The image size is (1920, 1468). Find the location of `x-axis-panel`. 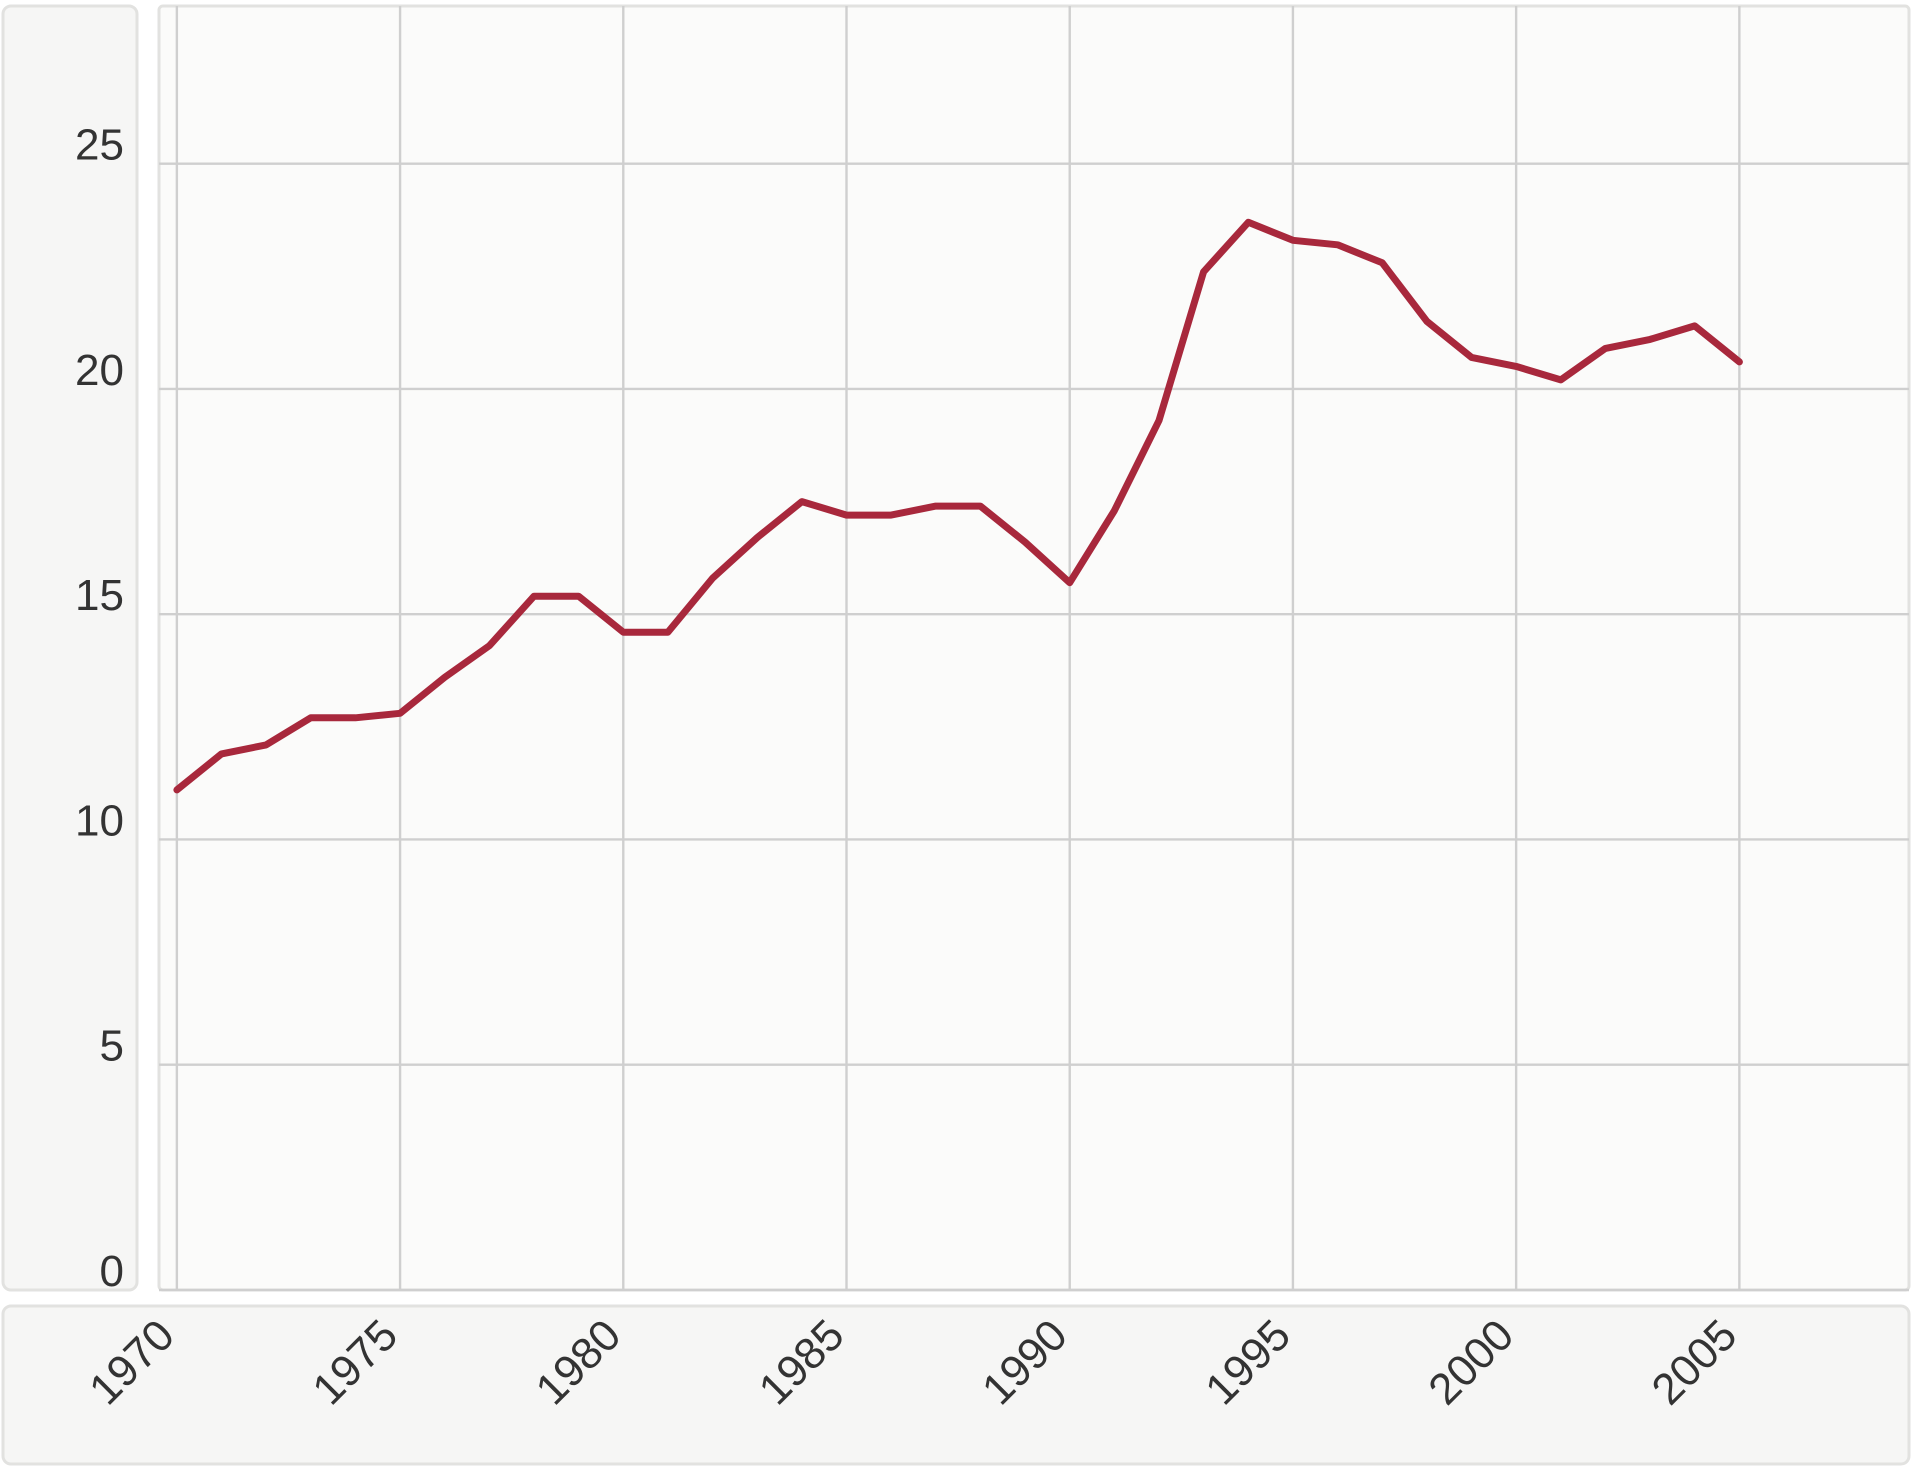

x-axis-panel is located at coordinates (956, 1385).